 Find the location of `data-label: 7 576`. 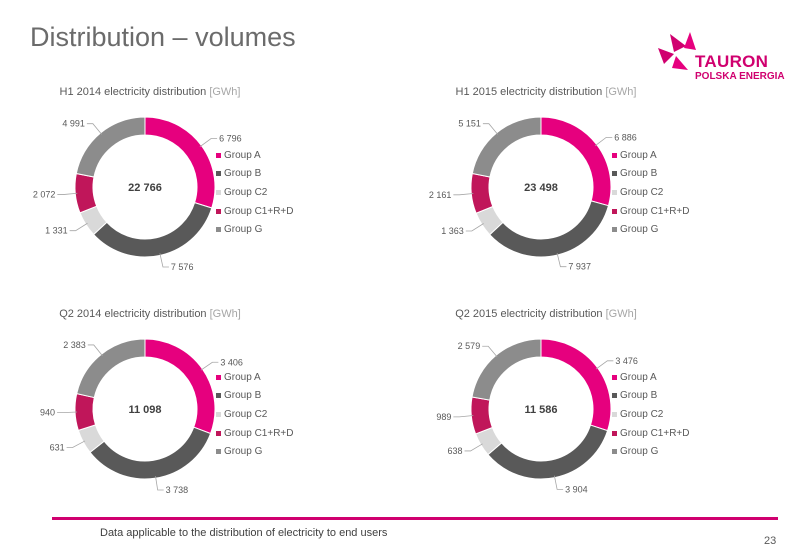

data-label: 7 576 is located at coordinates (182, 267).